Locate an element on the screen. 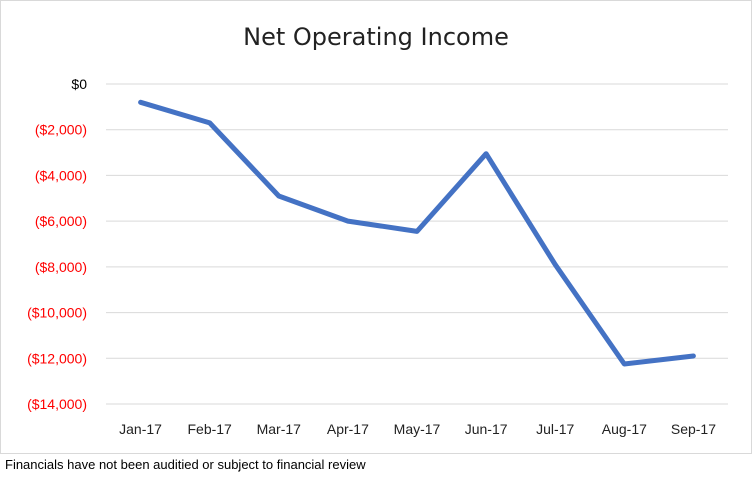 The width and height of the screenshot is (752, 482). y-tick-label: ($6,000) is located at coordinates (61, 221).